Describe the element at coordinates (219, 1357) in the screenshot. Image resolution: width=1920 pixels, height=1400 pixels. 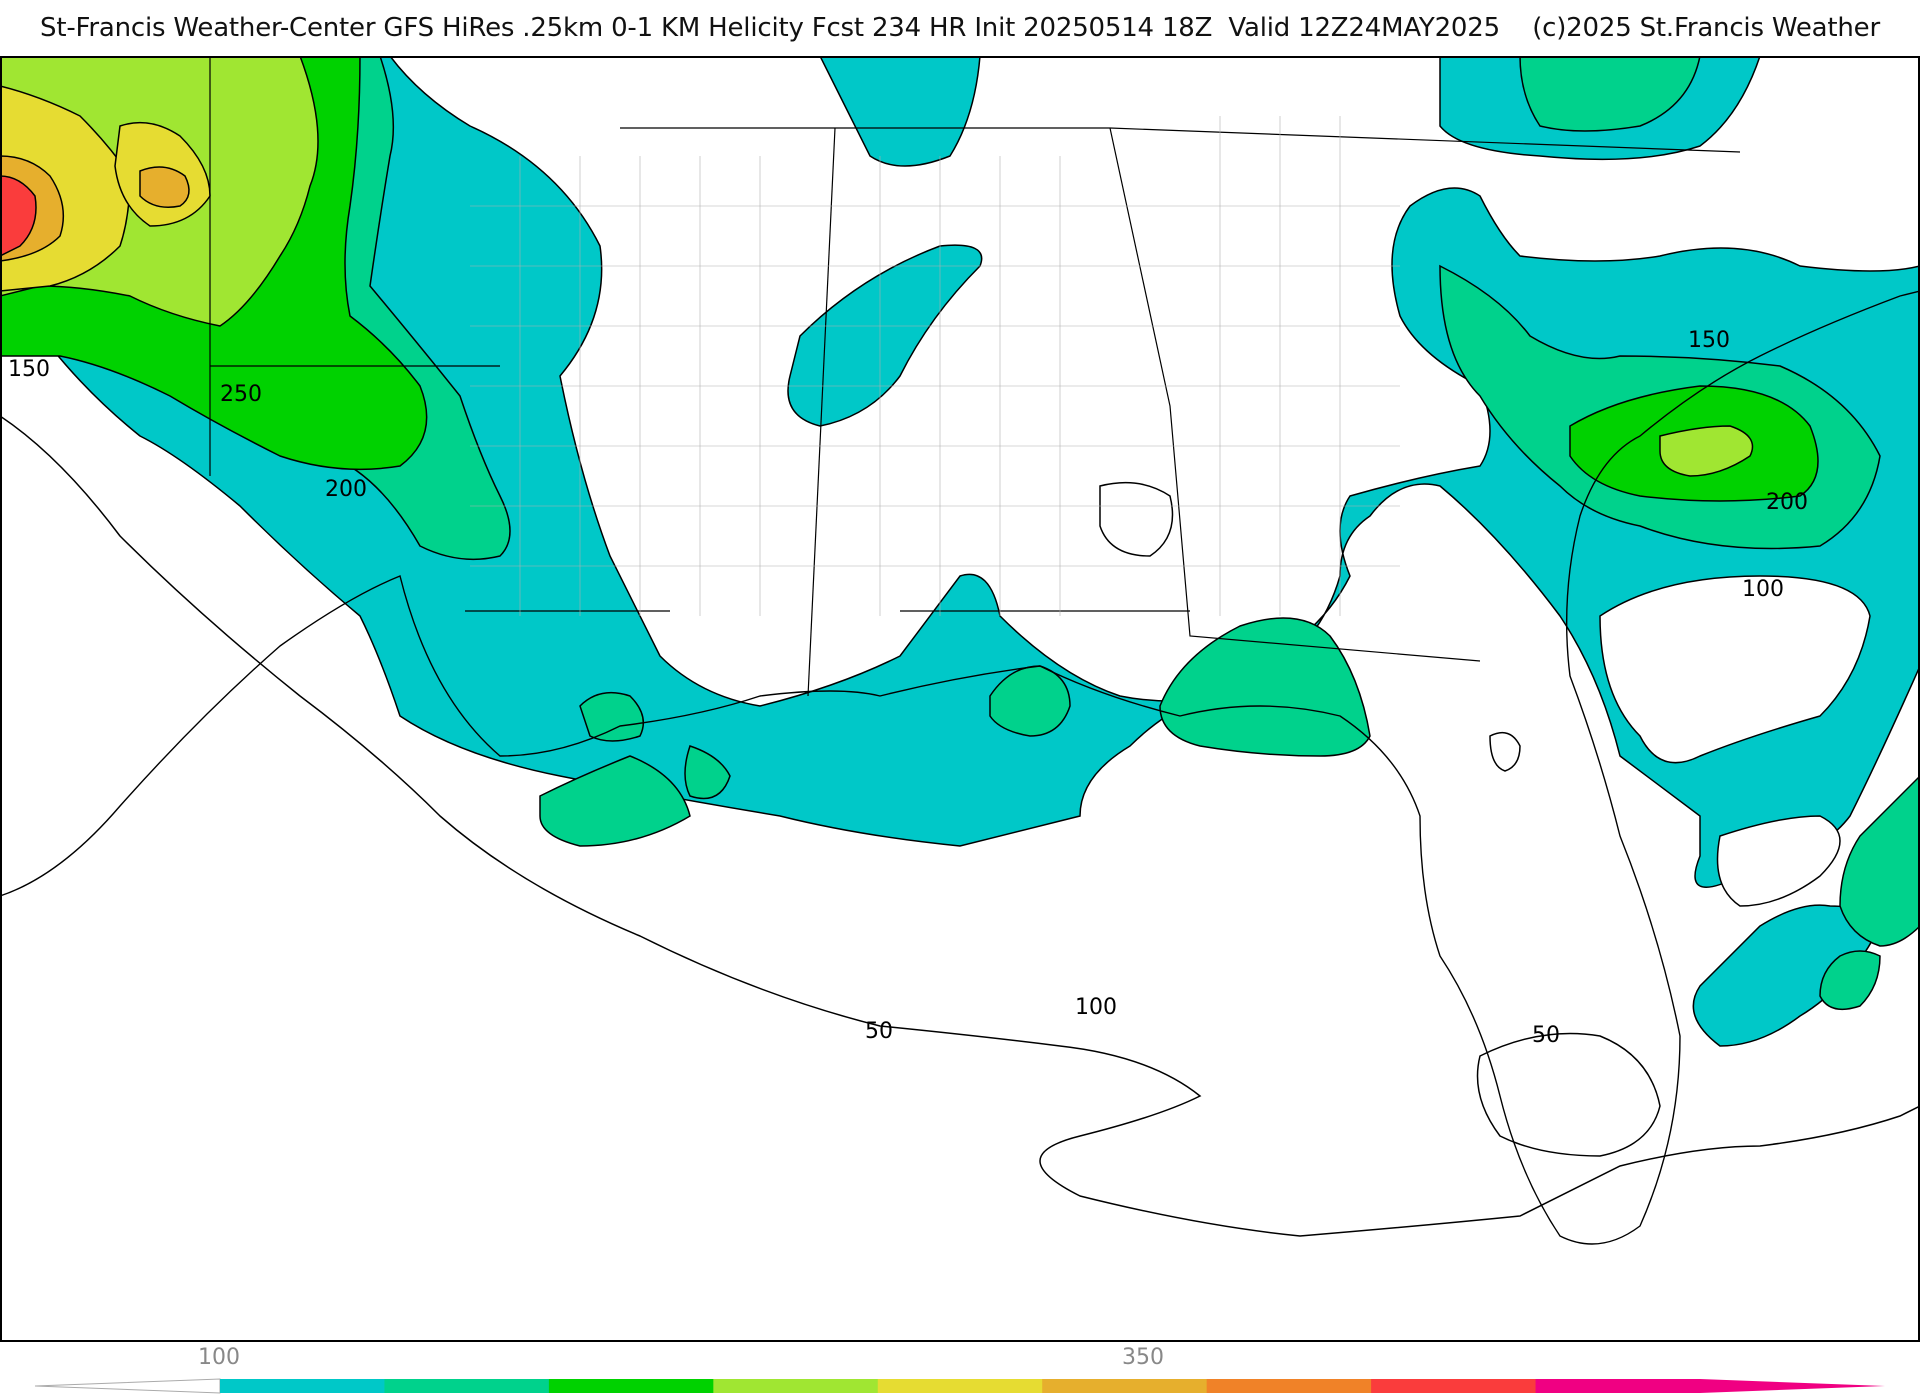
I see `legend-tick-label: 100` at that location.